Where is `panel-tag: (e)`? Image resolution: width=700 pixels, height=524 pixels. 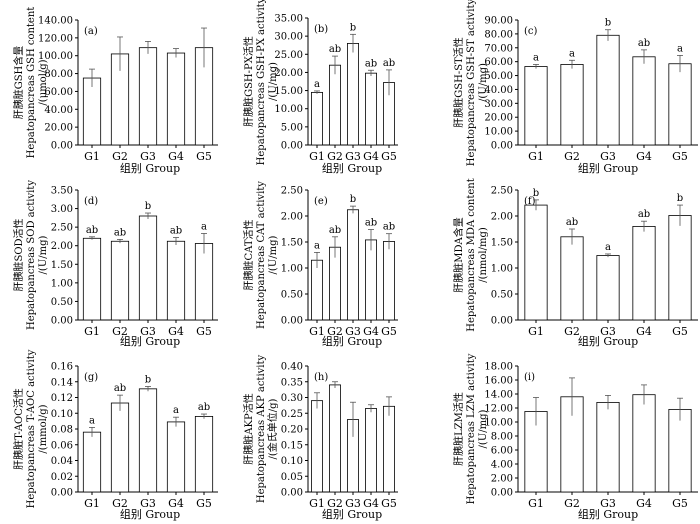
panel-tag: (e) is located at coordinates (321, 201).